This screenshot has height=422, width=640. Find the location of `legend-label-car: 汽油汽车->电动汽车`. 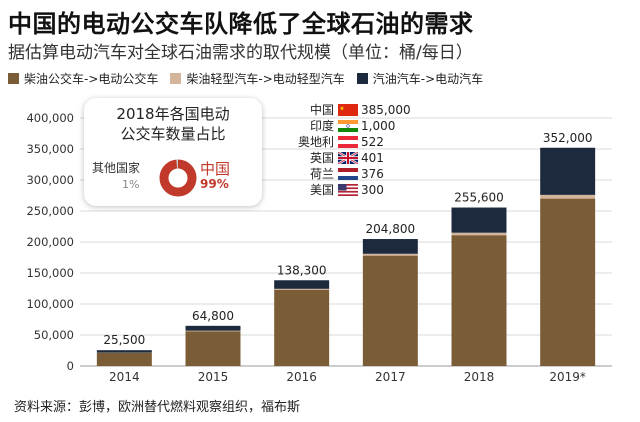

legend-label-car: 汽油汽车->电动汽车 is located at coordinates (428, 79).